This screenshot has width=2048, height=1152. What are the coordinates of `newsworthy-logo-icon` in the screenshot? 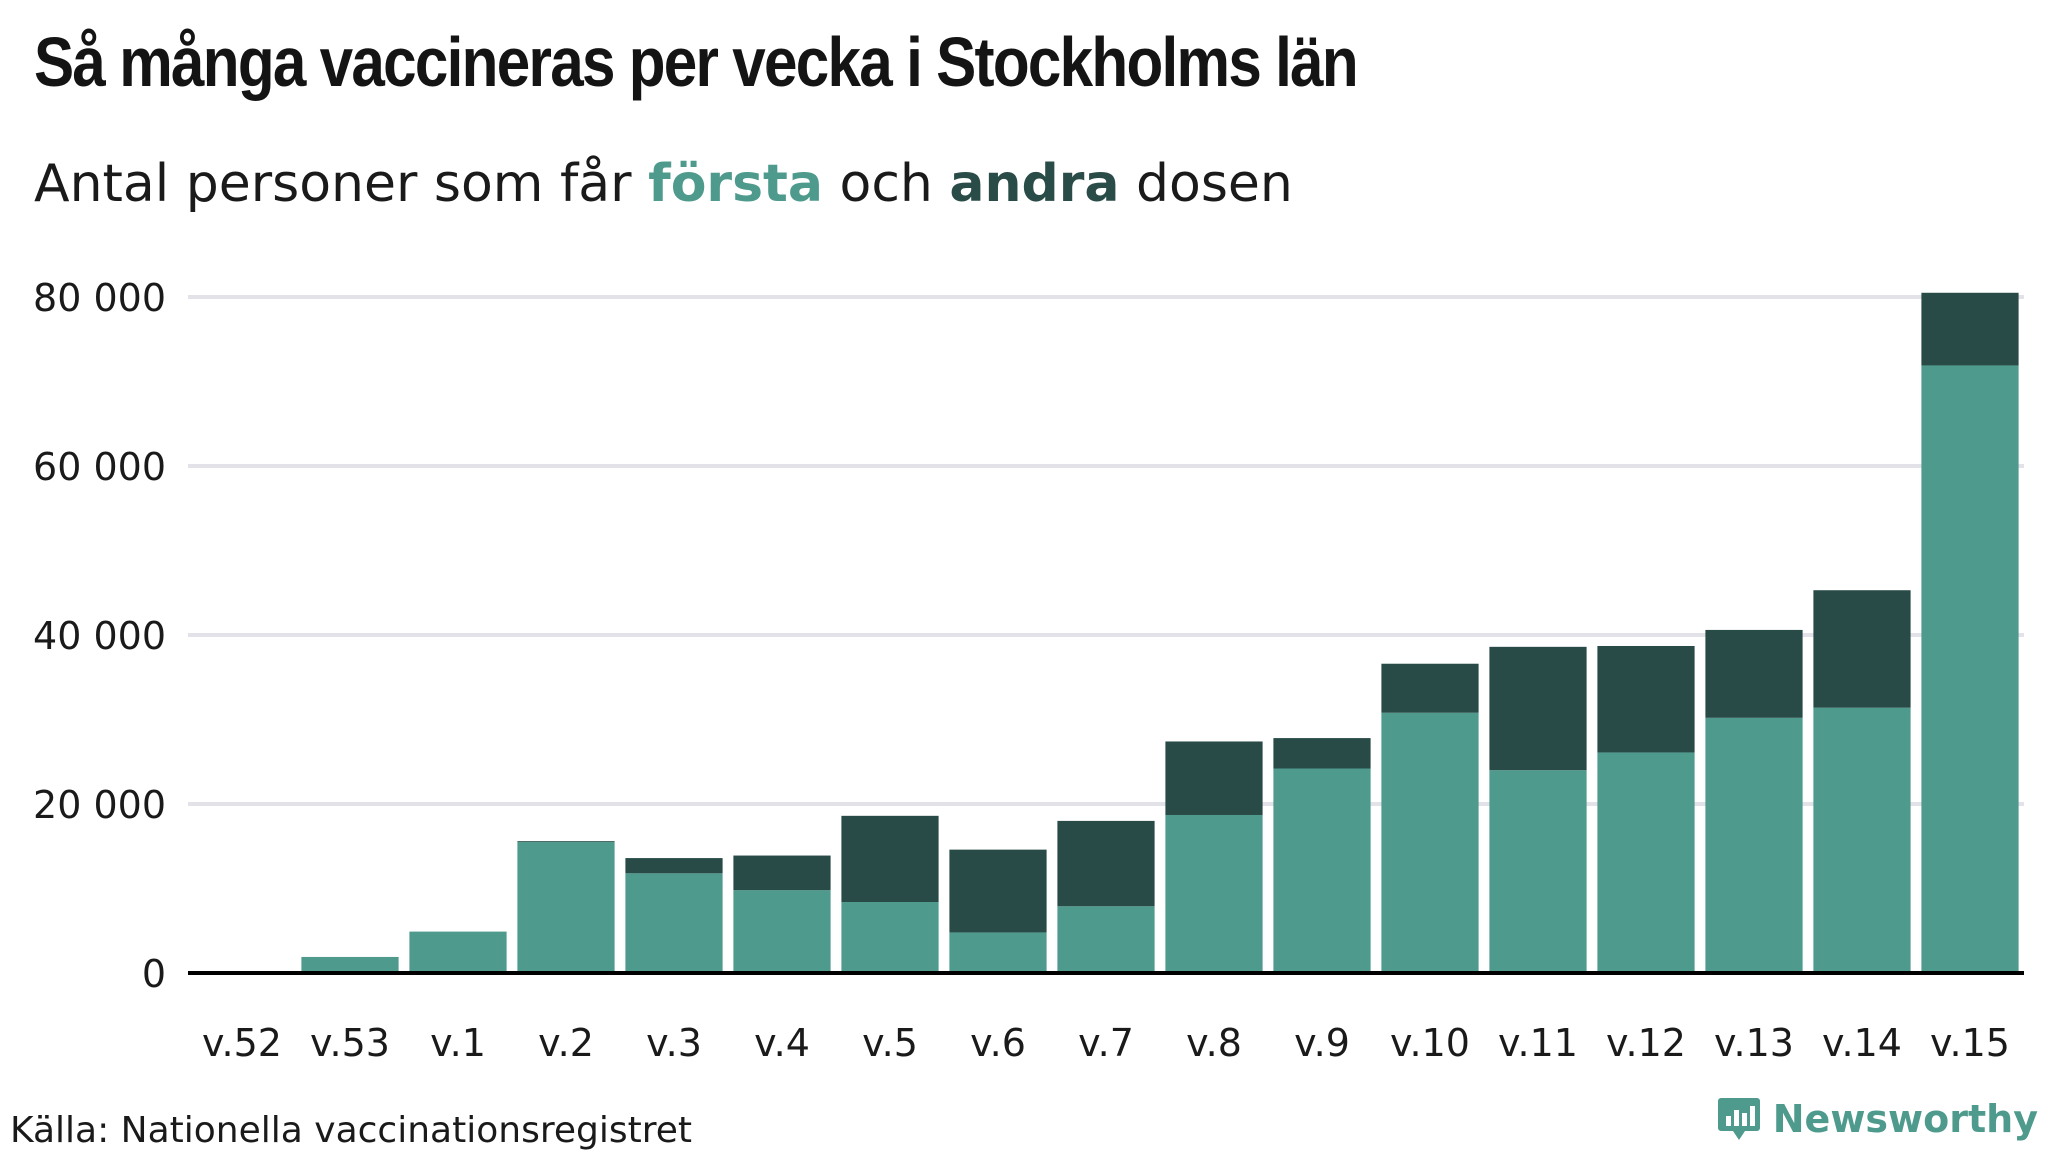 It's located at (1738, 1119).